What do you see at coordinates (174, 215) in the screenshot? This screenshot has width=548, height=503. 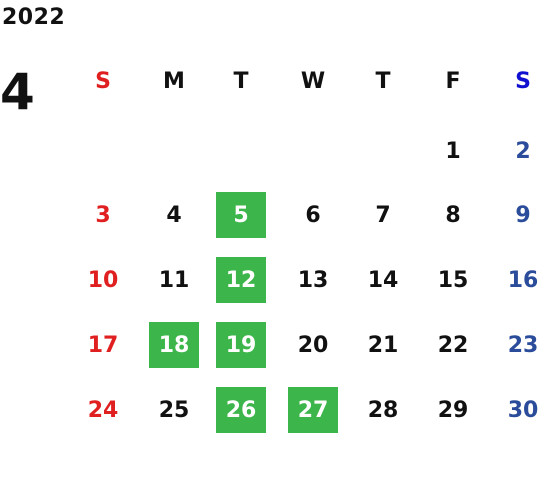 I see `day-cell: 4` at bounding box center [174, 215].